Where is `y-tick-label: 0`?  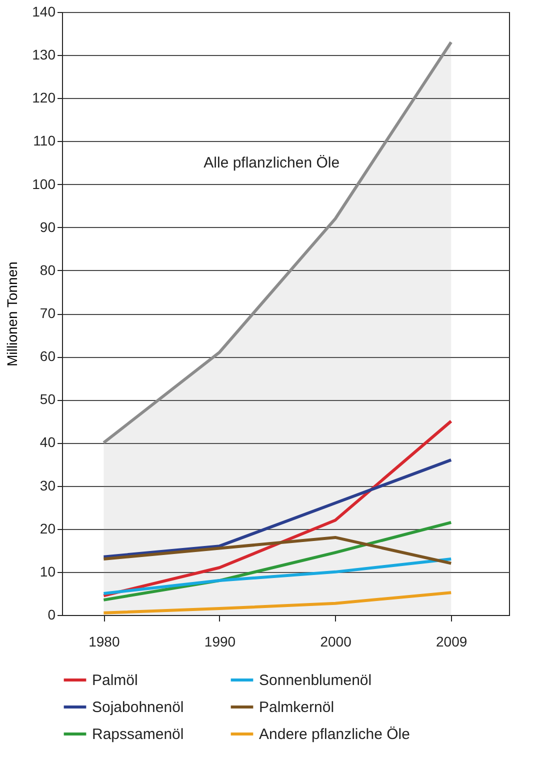
y-tick-label: 0 is located at coordinates (52, 614).